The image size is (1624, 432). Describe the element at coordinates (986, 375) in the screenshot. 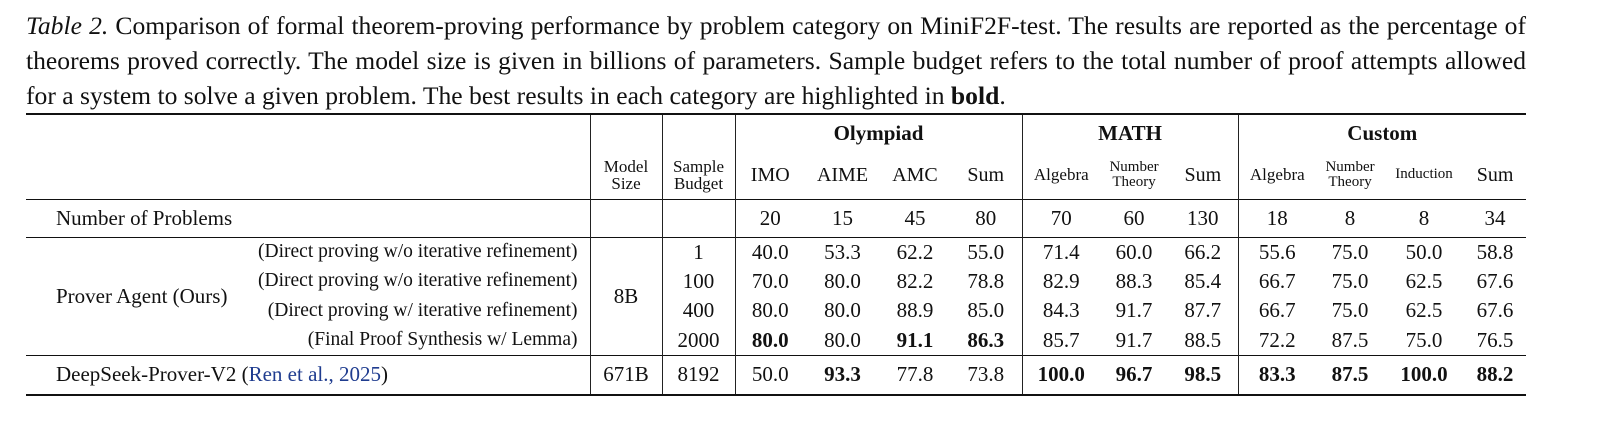

I see `cell: 73.8` at that location.